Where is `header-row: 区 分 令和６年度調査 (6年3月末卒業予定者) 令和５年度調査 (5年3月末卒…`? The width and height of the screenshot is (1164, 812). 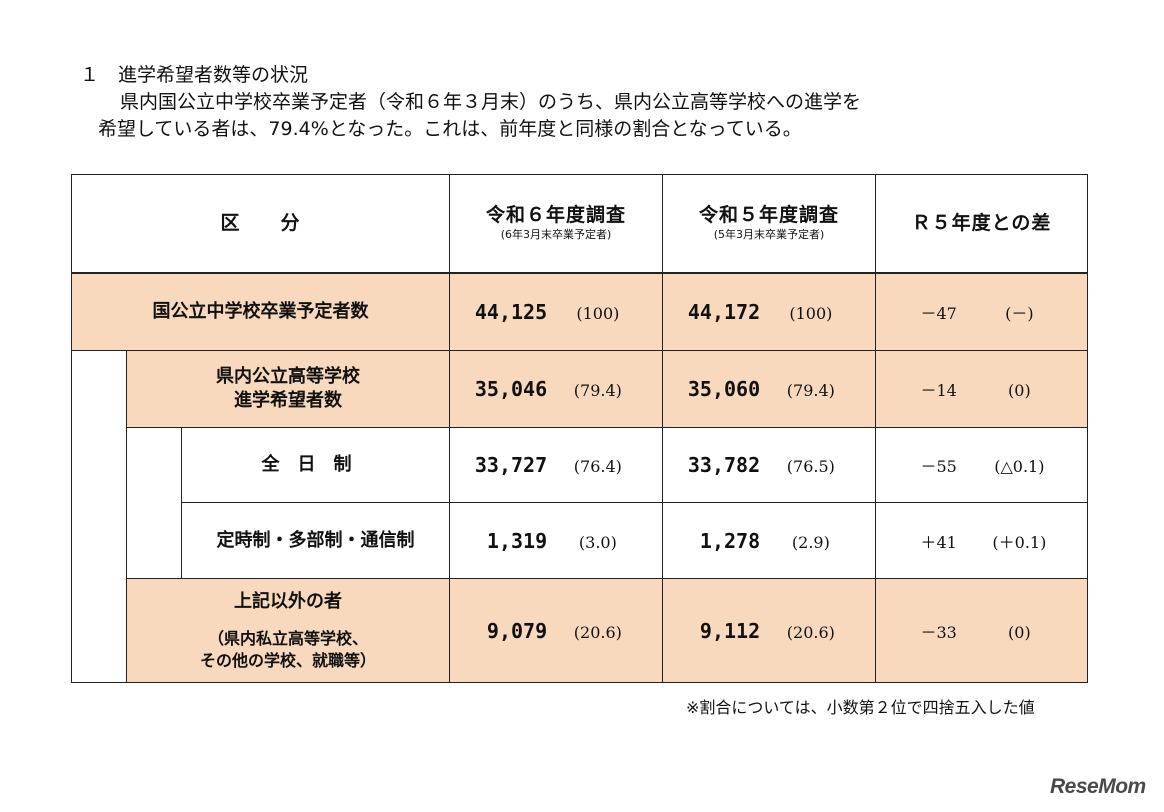 header-row: 区 分 令和６年度調査 (6年3月末卒業予定者) 令和５年度調査 (5年3月末卒… is located at coordinates (579, 224).